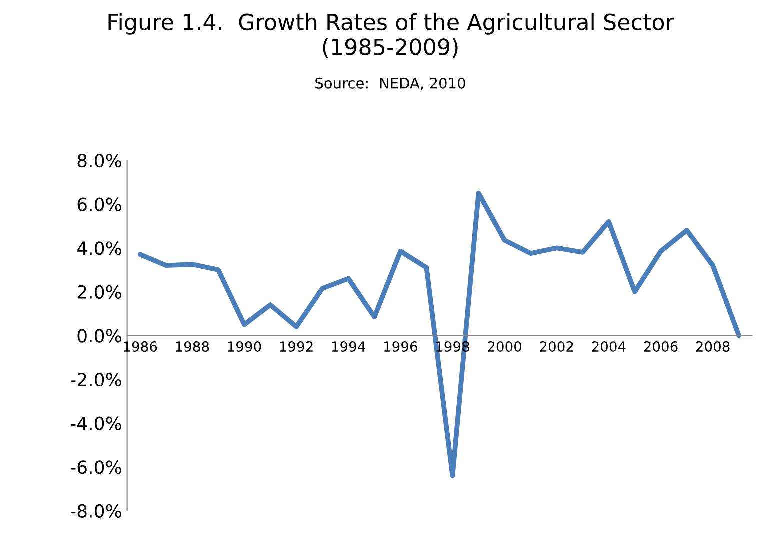  I want to click on x-tick-label: 2006, so click(661, 347).